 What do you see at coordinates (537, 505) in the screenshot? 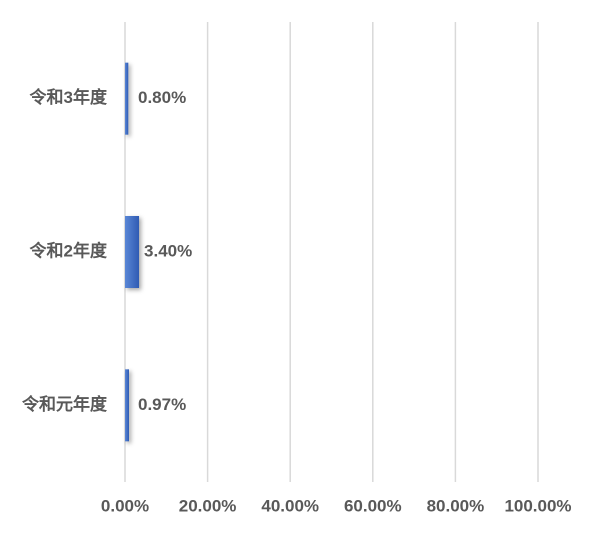
I see `x-tick-label: 100.00%` at bounding box center [537, 505].